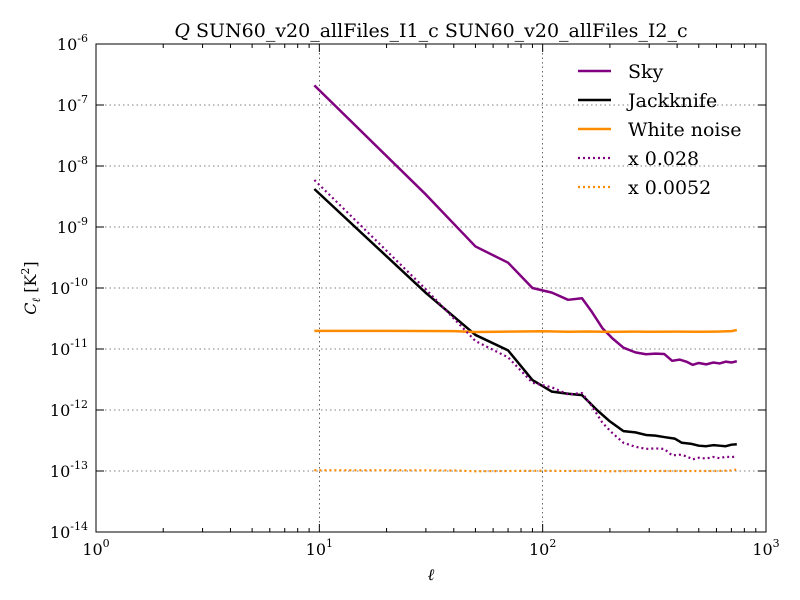 The height and width of the screenshot is (600, 800). I want to click on legend-label-x-0-028: x 0.028, so click(663, 159).